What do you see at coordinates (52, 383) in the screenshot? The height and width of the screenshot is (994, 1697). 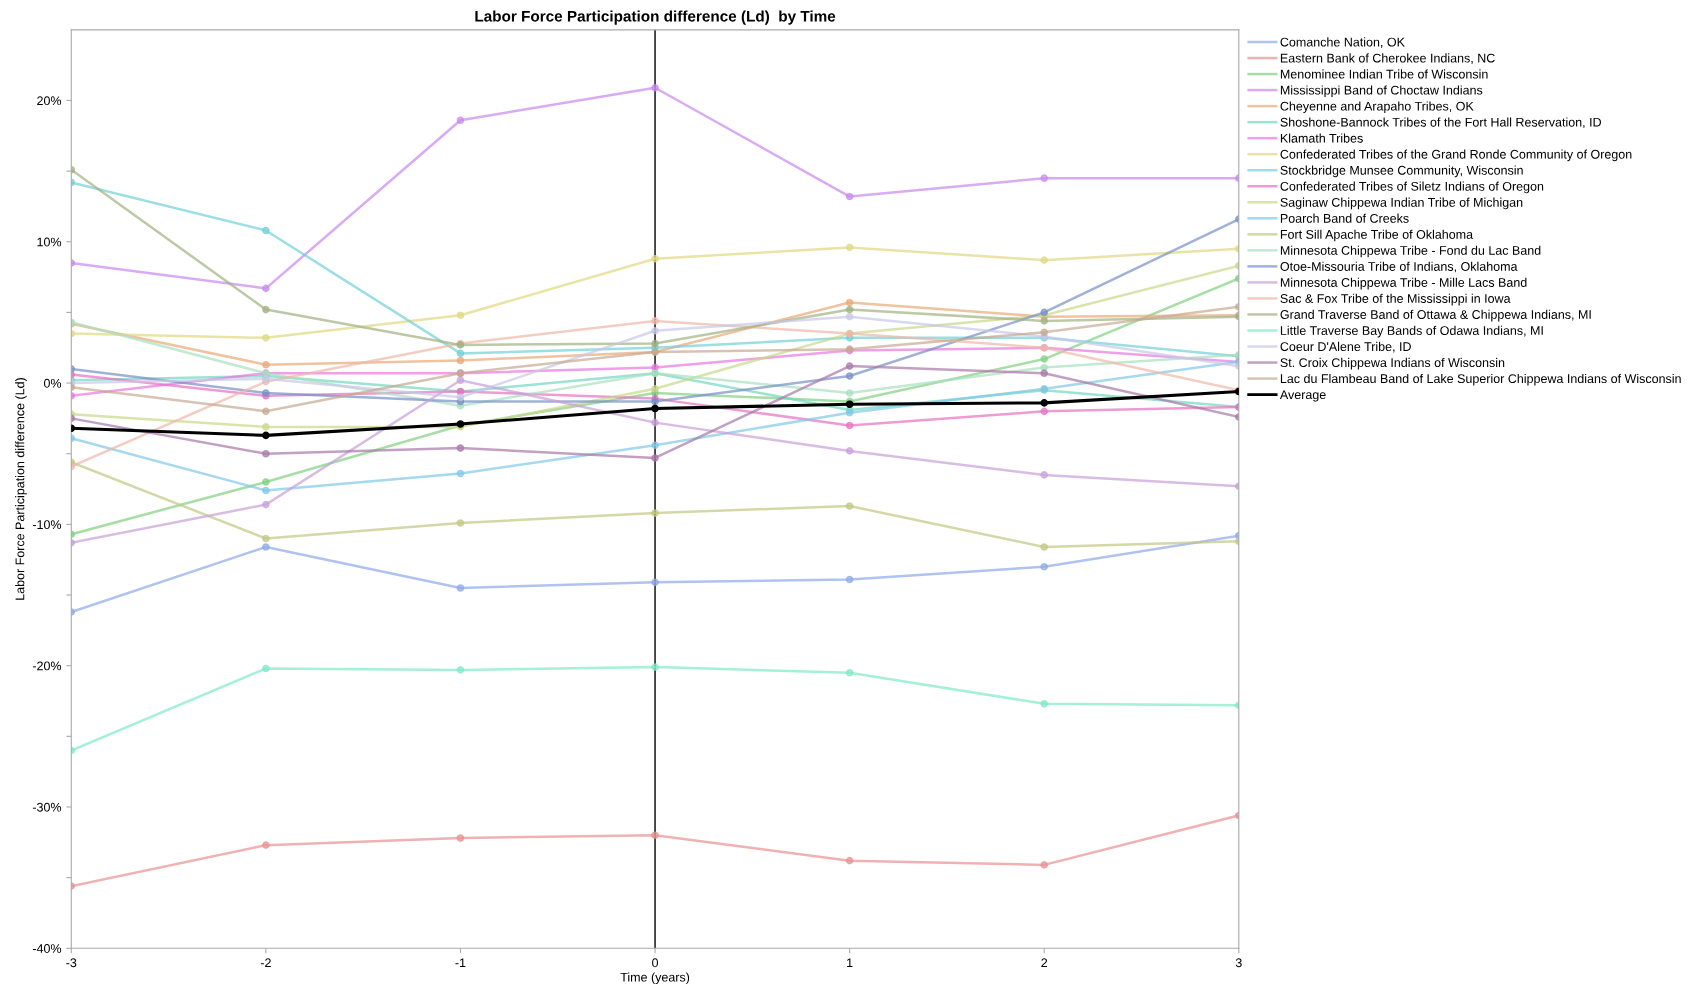 I see `y-tick-label: 0%` at bounding box center [52, 383].